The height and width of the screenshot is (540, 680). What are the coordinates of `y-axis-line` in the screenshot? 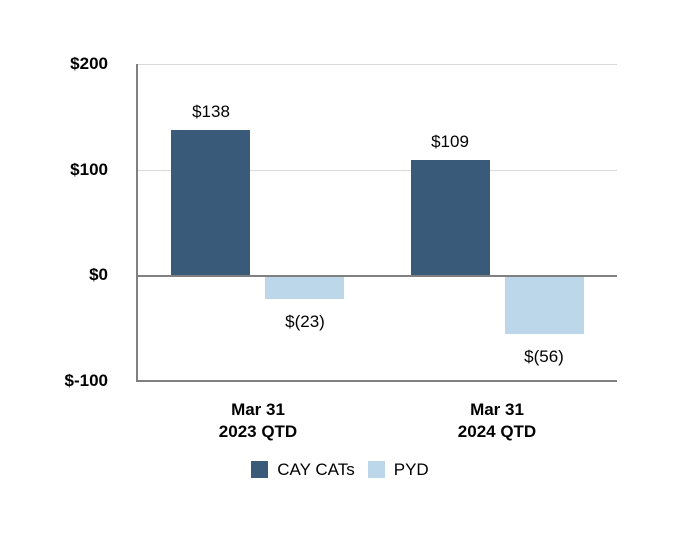 It's located at (137, 223).